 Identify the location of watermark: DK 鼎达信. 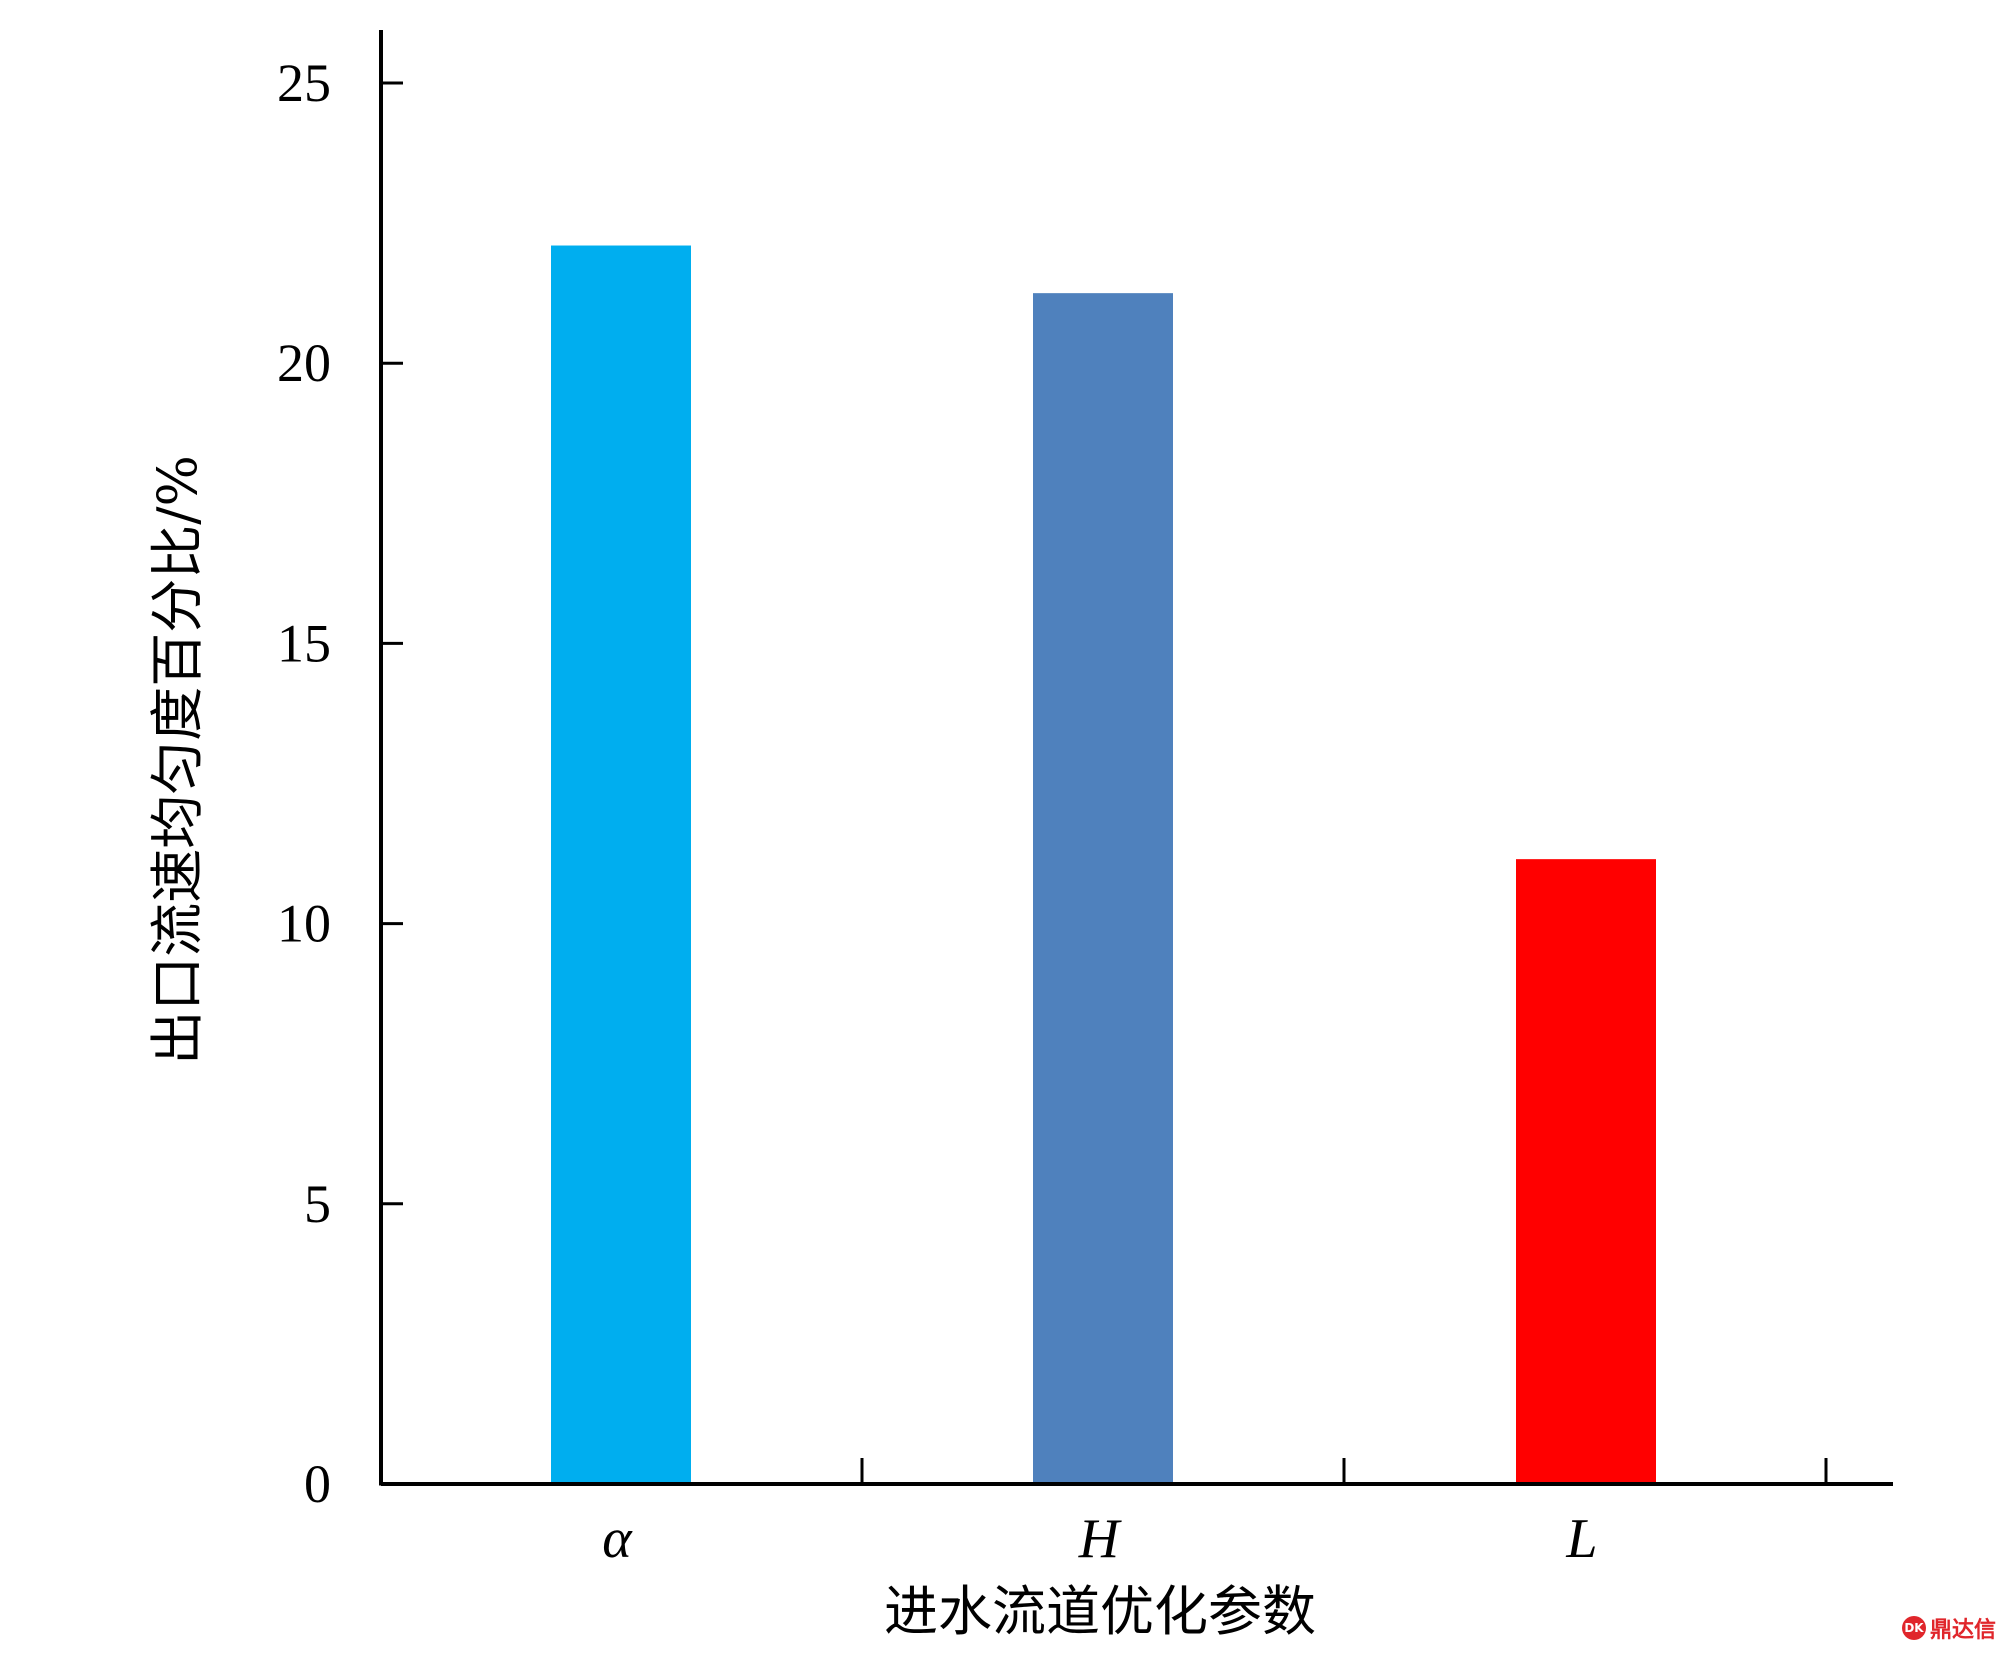
(1948, 1628).